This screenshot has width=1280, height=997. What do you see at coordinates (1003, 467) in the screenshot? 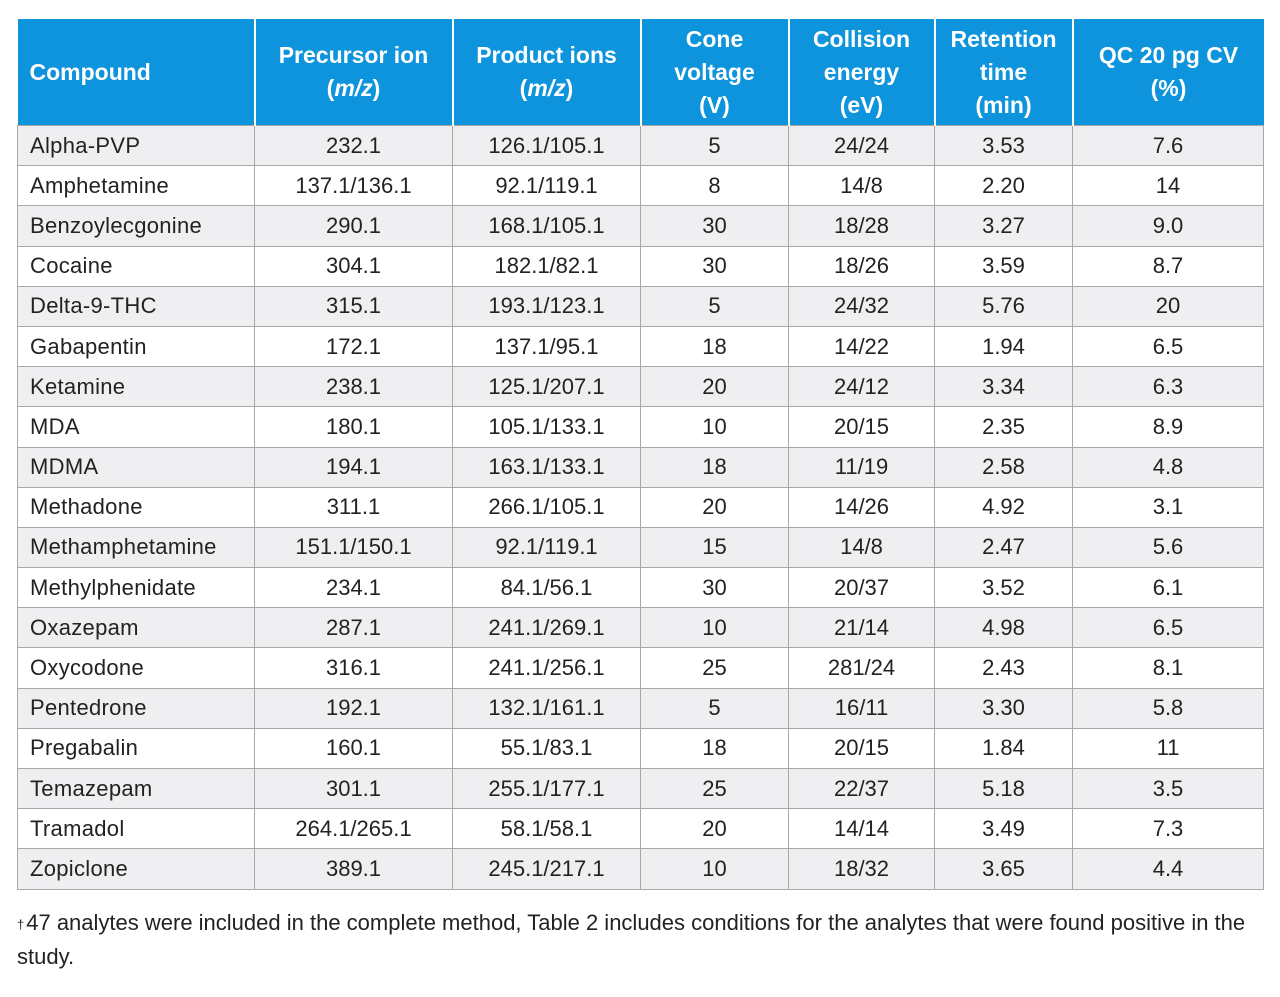
I see `cell-retention: 2.58` at bounding box center [1003, 467].